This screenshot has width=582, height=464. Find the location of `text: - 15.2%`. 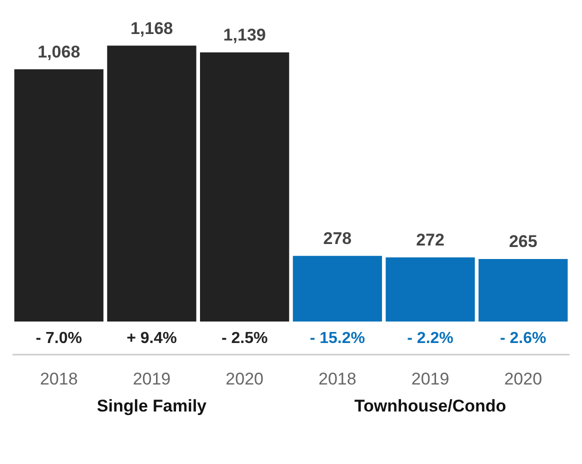

text: - 15.2% is located at coordinates (337, 339).